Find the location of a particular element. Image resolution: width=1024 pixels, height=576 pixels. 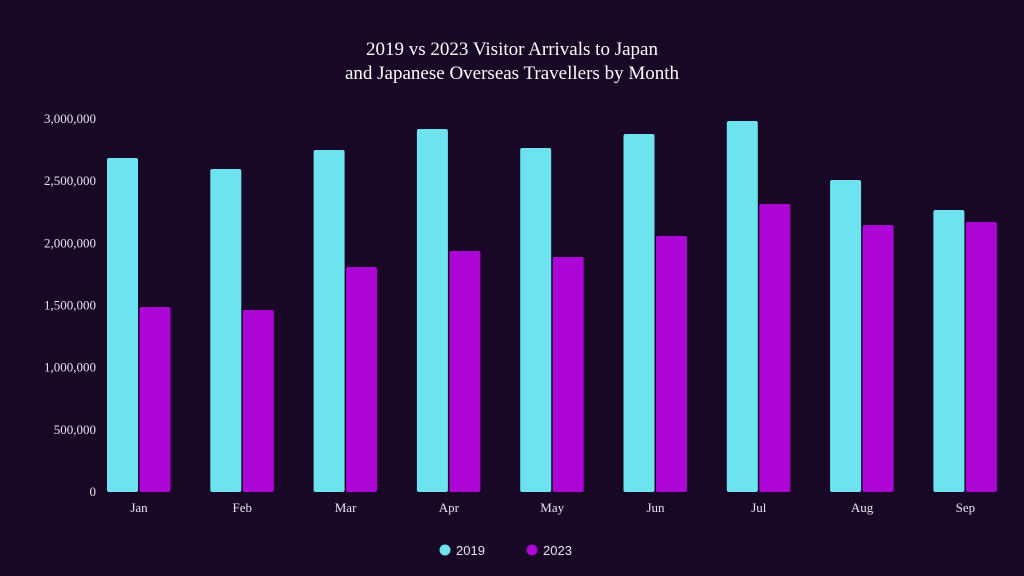

x-tick-label: Sep is located at coordinates (966, 507).